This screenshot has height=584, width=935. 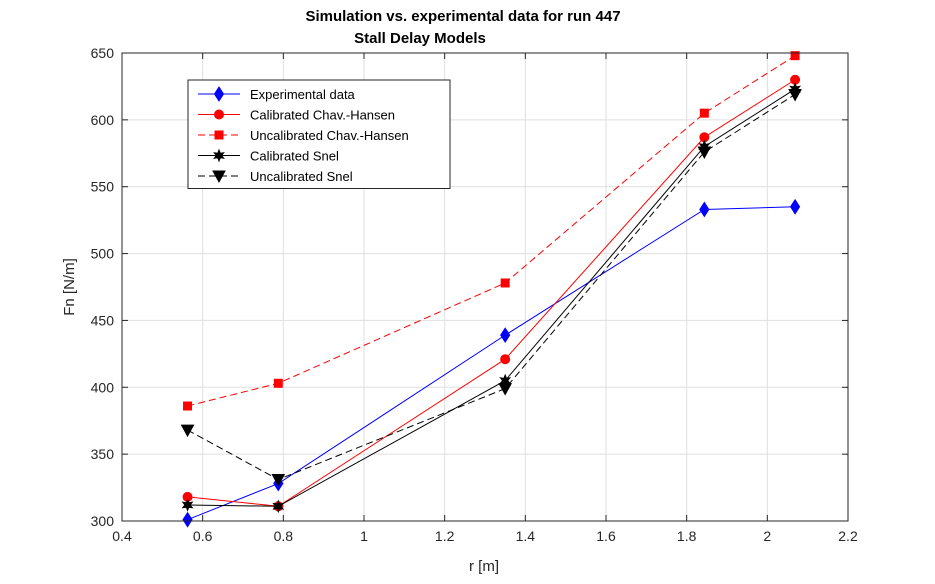 What do you see at coordinates (526, 536) in the screenshot?
I see `x-tick-label: 1.4` at bounding box center [526, 536].